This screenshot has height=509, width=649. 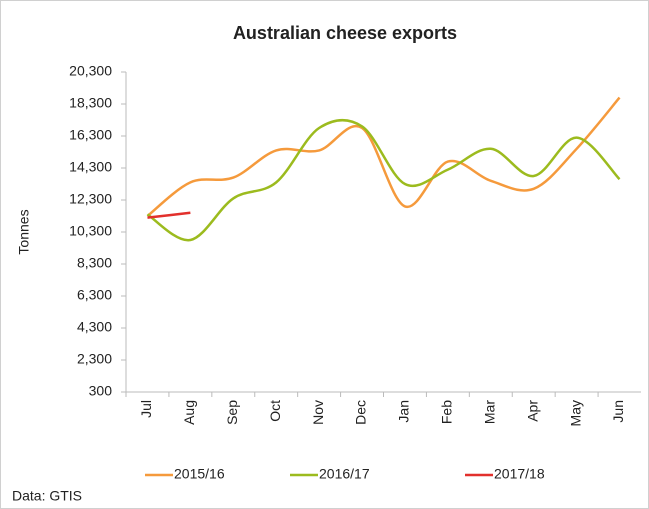 What do you see at coordinates (199, 474) in the screenshot?
I see `legend-label: 2015/16` at bounding box center [199, 474].